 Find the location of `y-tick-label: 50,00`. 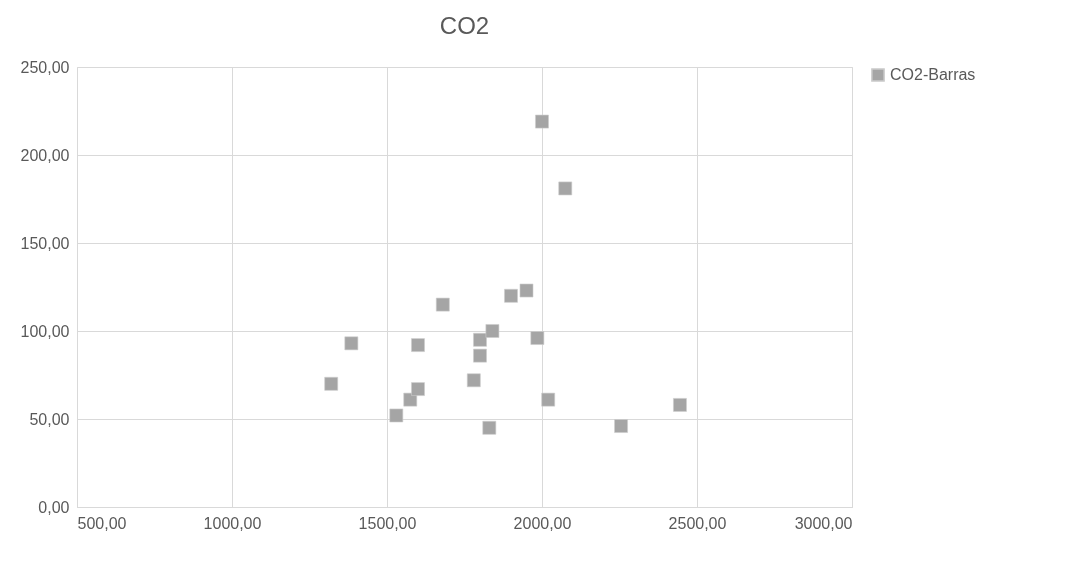

y-tick-label: 50,00 is located at coordinates (49, 419).